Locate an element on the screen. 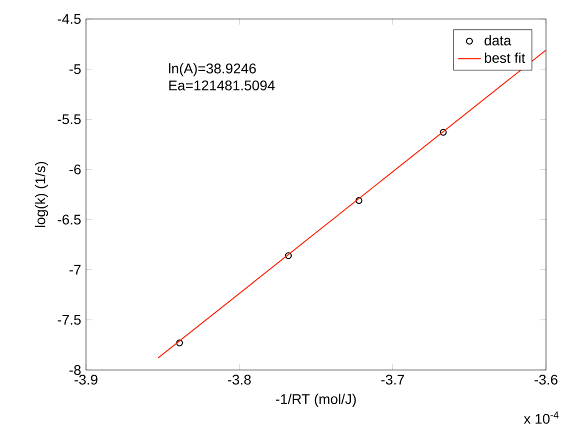  y-axis-title: log(k) (1/s) is located at coordinates (41, 195).